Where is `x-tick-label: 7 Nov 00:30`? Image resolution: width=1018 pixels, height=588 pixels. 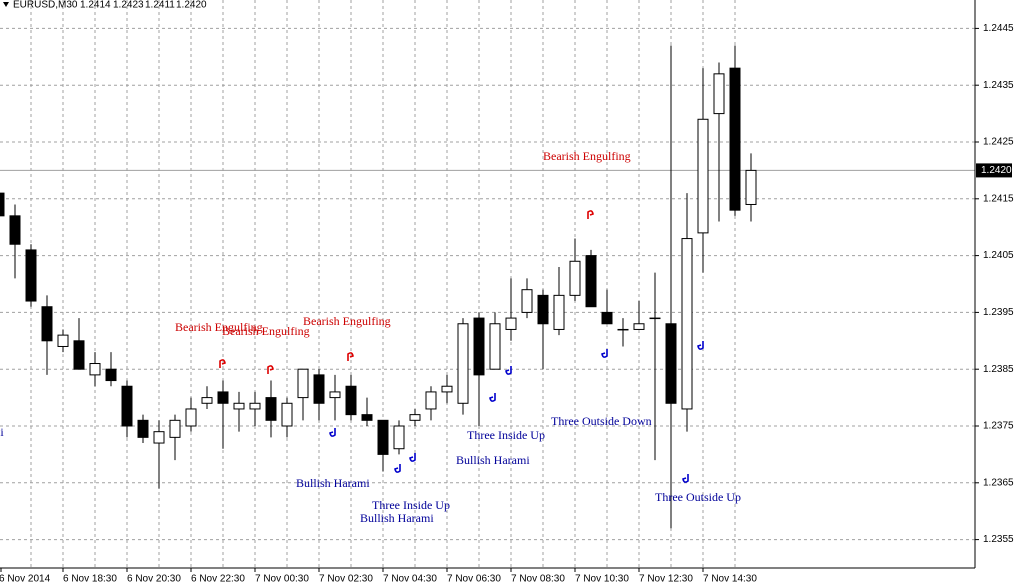
x-tick-label: 7 Nov 00:30 is located at coordinates (282, 579).